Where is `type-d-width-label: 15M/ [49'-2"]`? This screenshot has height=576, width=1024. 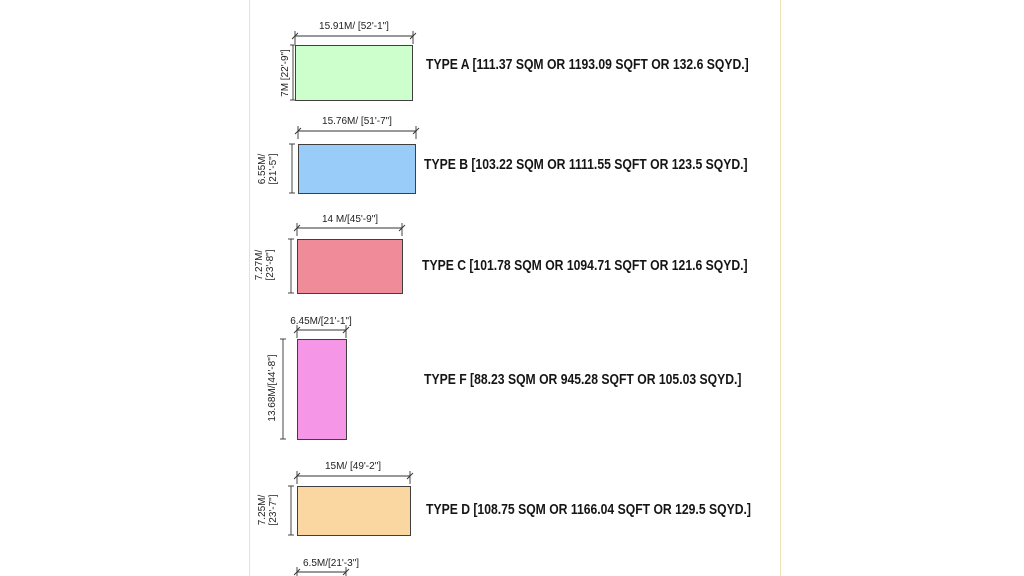 type-d-width-label: 15M/ [49'-2"] is located at coordinates (353, 466).